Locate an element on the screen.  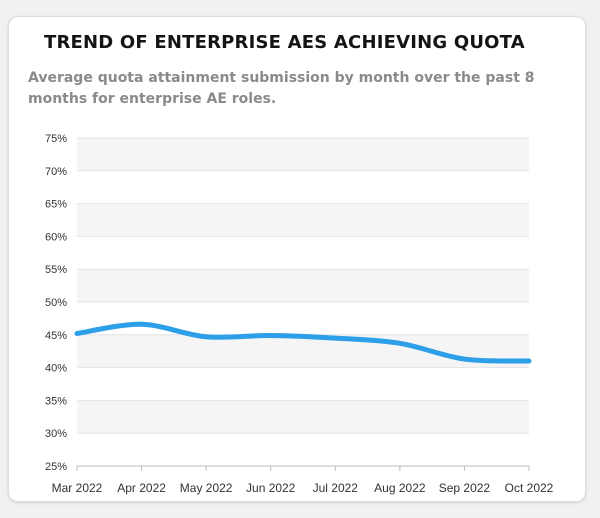
chart-title: TREND OF ENTERPRISE AES ACHIEVING QUOTA is located at coordinates (284, 42).